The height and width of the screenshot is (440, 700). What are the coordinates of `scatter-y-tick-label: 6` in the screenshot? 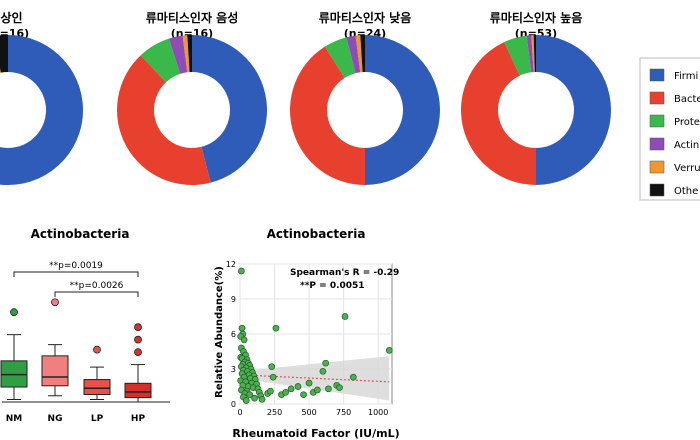 It's located at (233, 334).